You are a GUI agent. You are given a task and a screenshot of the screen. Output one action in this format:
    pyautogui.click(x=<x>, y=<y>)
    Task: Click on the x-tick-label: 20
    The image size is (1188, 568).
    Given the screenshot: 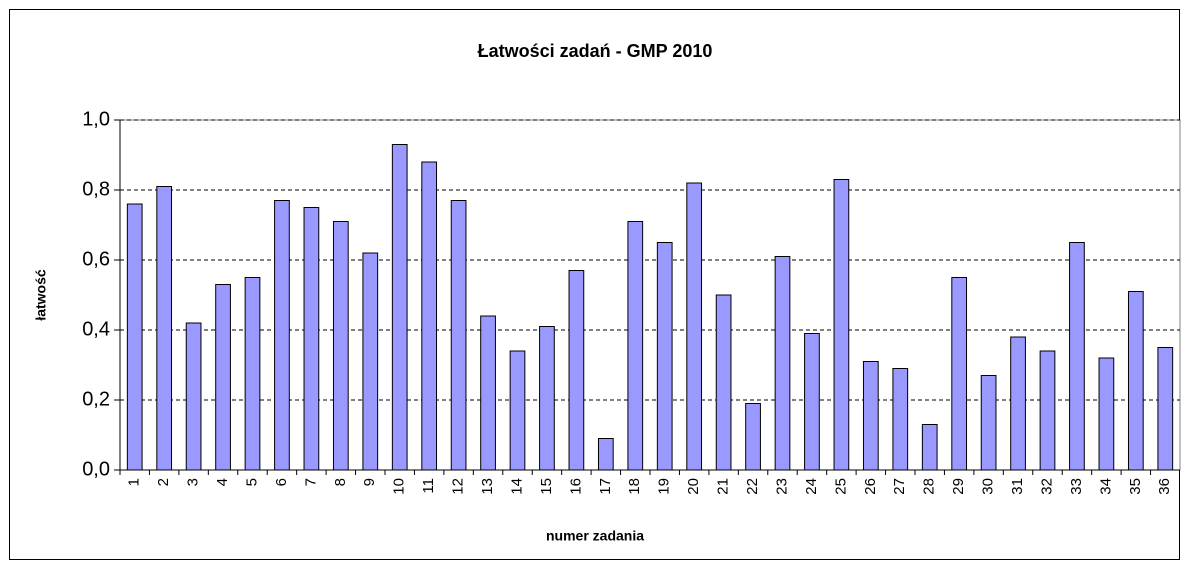 What is the action you would take?
    pyautogui.click(x=693, y=486)
    